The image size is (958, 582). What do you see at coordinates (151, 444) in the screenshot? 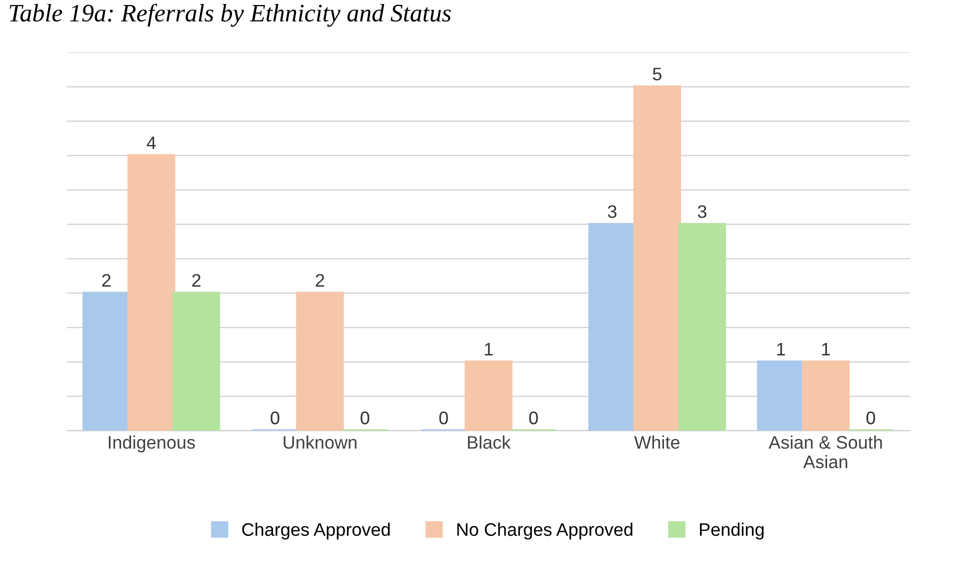
I see `x-tick-label: Indigenous` at bounding box center [151, 444].